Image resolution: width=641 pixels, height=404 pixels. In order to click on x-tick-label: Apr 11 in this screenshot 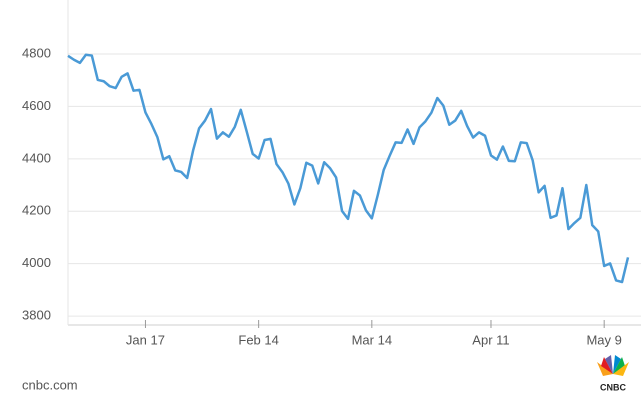, I will do `click(490, 339)`.